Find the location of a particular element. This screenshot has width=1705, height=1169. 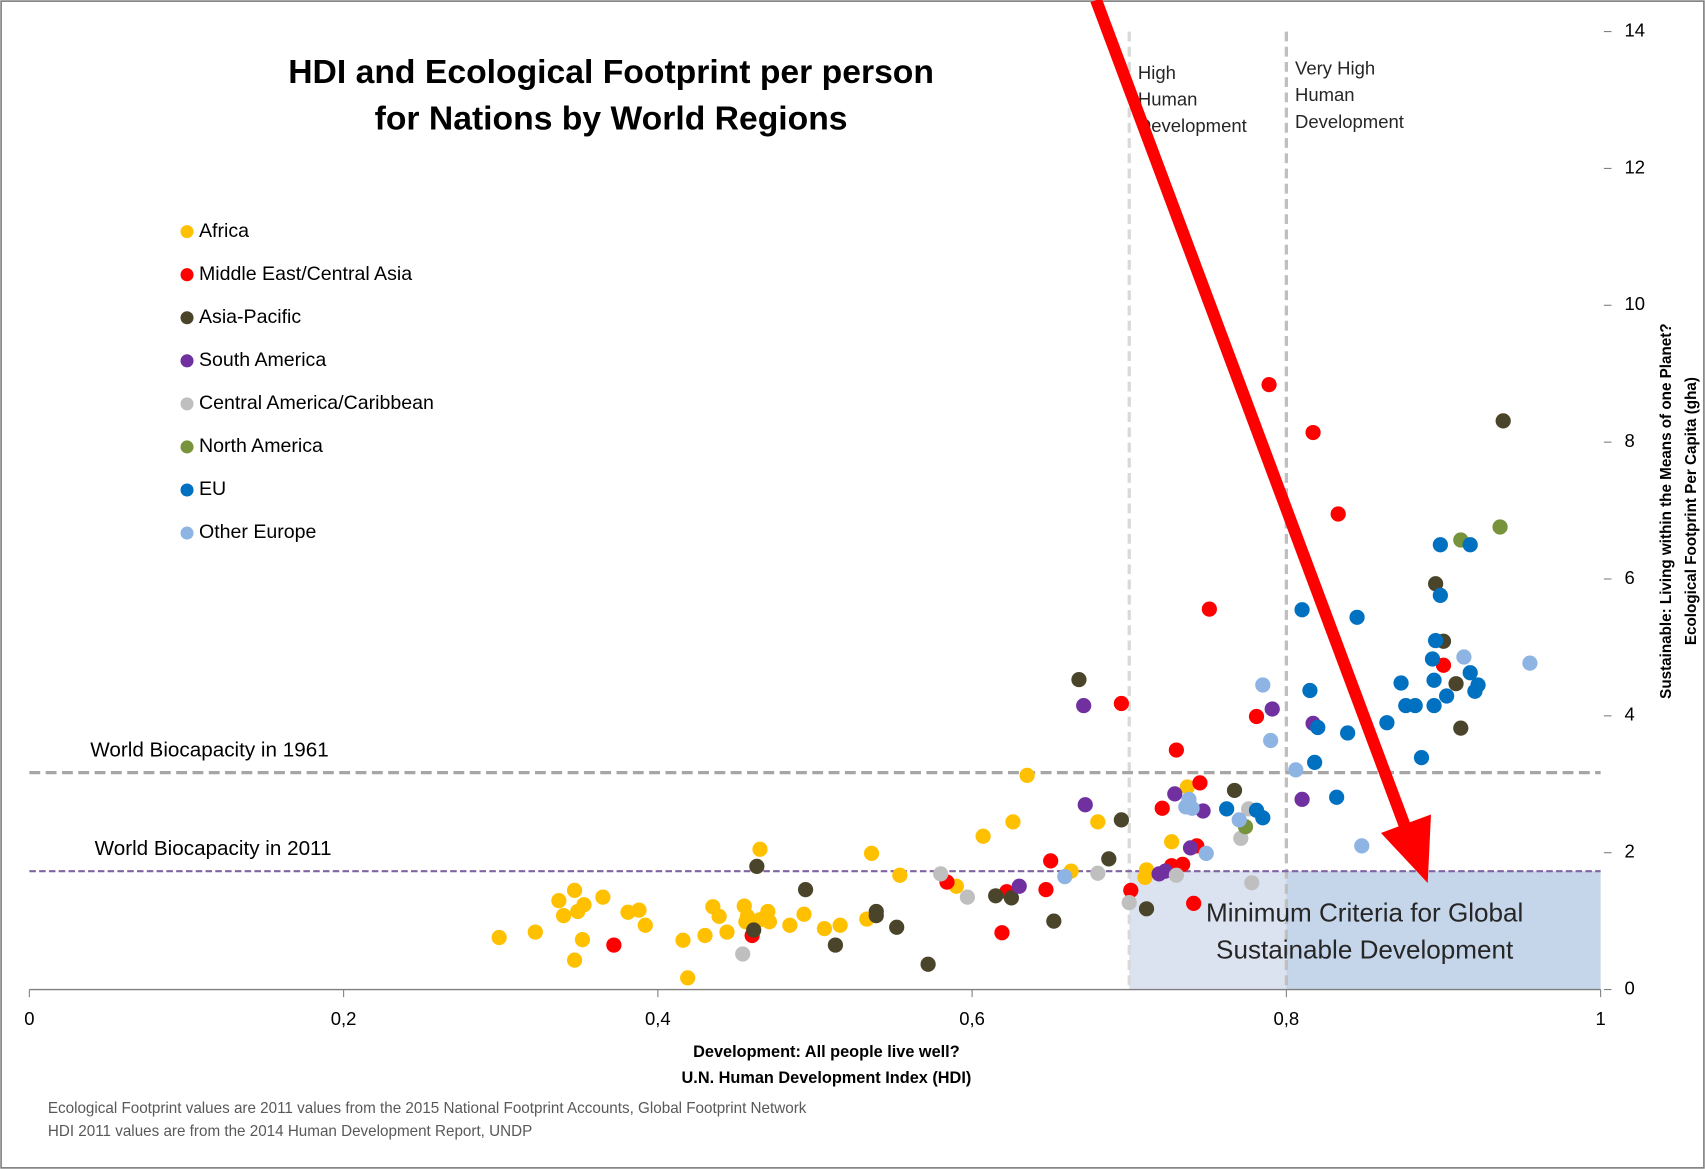

arrow-head is located at coordinates (1405, 848).